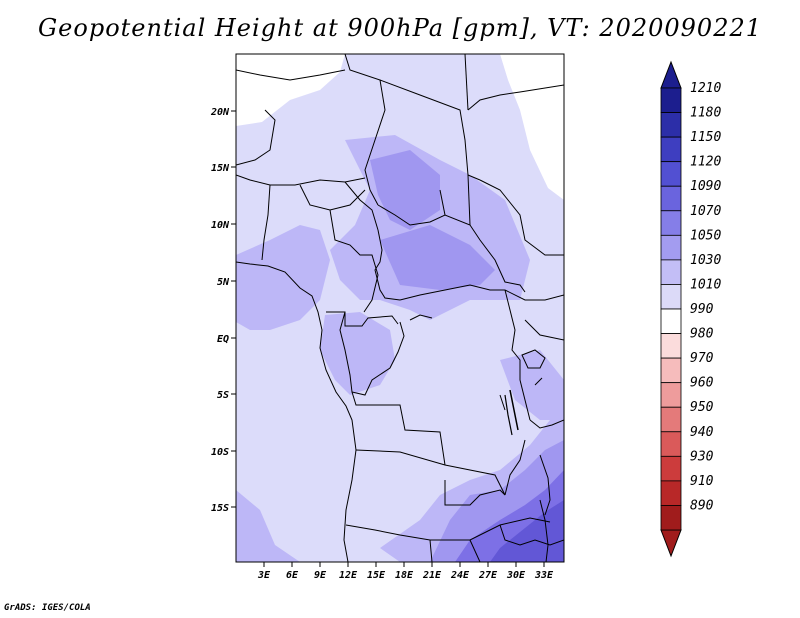 This screenshot has width=800, height=618. Describe the element at coordinates (705, 113) in the screenshot. I see `colorbar-label: 1180` at that location.